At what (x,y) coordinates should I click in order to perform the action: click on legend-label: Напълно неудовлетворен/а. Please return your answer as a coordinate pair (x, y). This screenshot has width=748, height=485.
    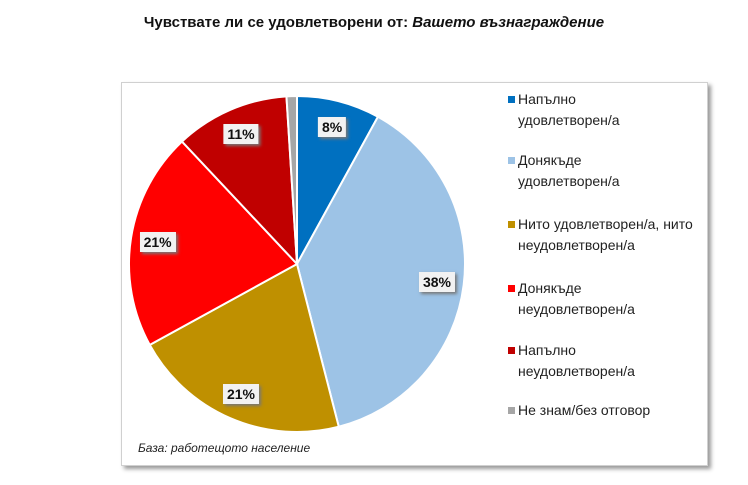
    Looking at the image, I should click on (576, 360).